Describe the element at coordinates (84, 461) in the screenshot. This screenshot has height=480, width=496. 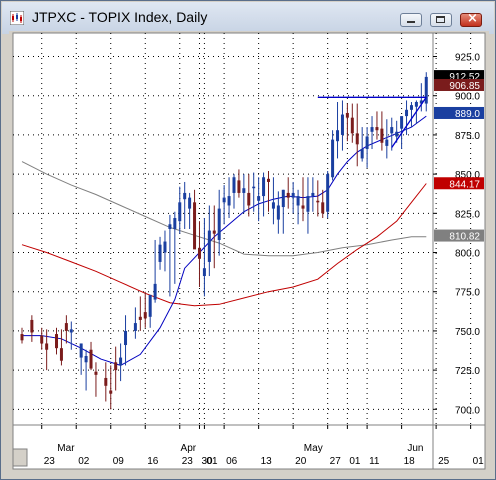
I see `x-tick-label: 02` at that location.